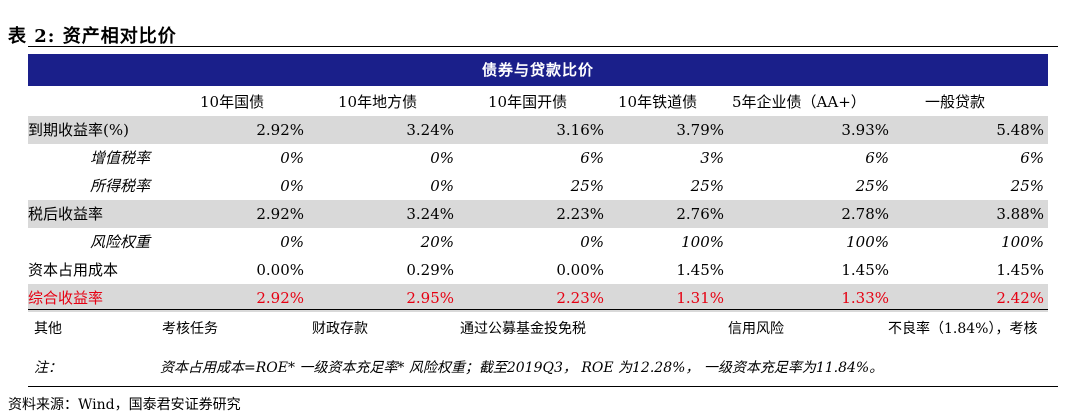 Image resolution: width=1080 pixels, height=416 pixels. I want to click on cell: 20%, so click(437, 242).